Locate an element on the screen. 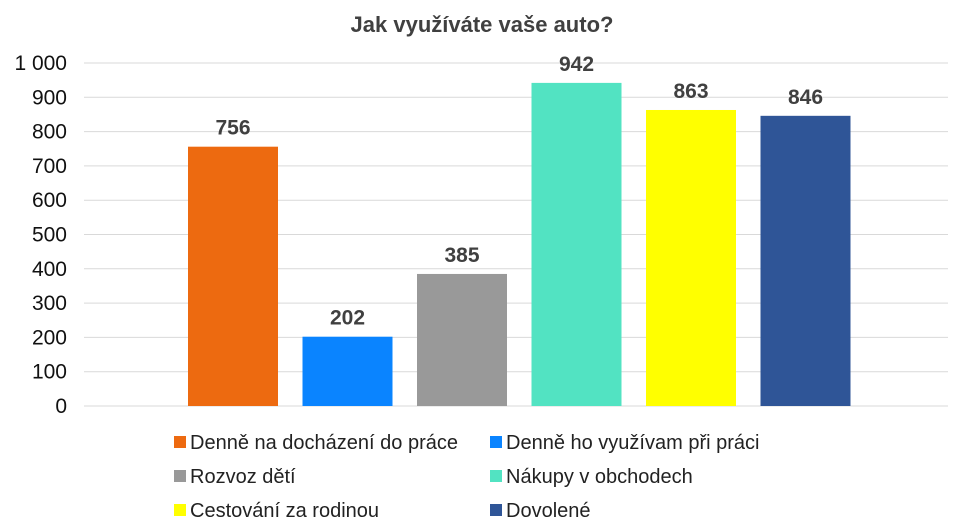  data-label: 942 is located at coordinates (576, 64).